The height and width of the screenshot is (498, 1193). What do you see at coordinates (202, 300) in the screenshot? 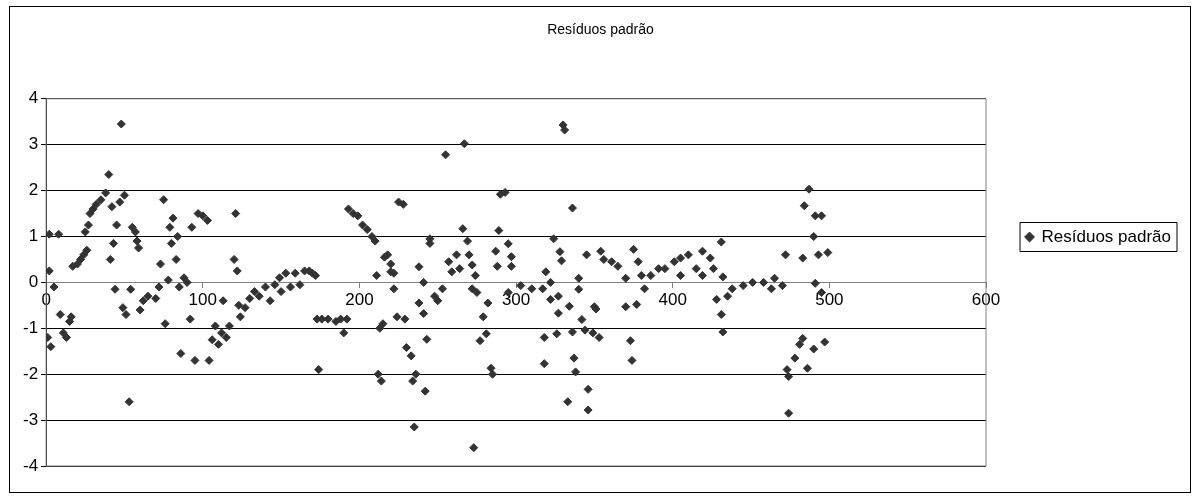
I see `x-tick-label: 100` at bounding box center [202, 300].